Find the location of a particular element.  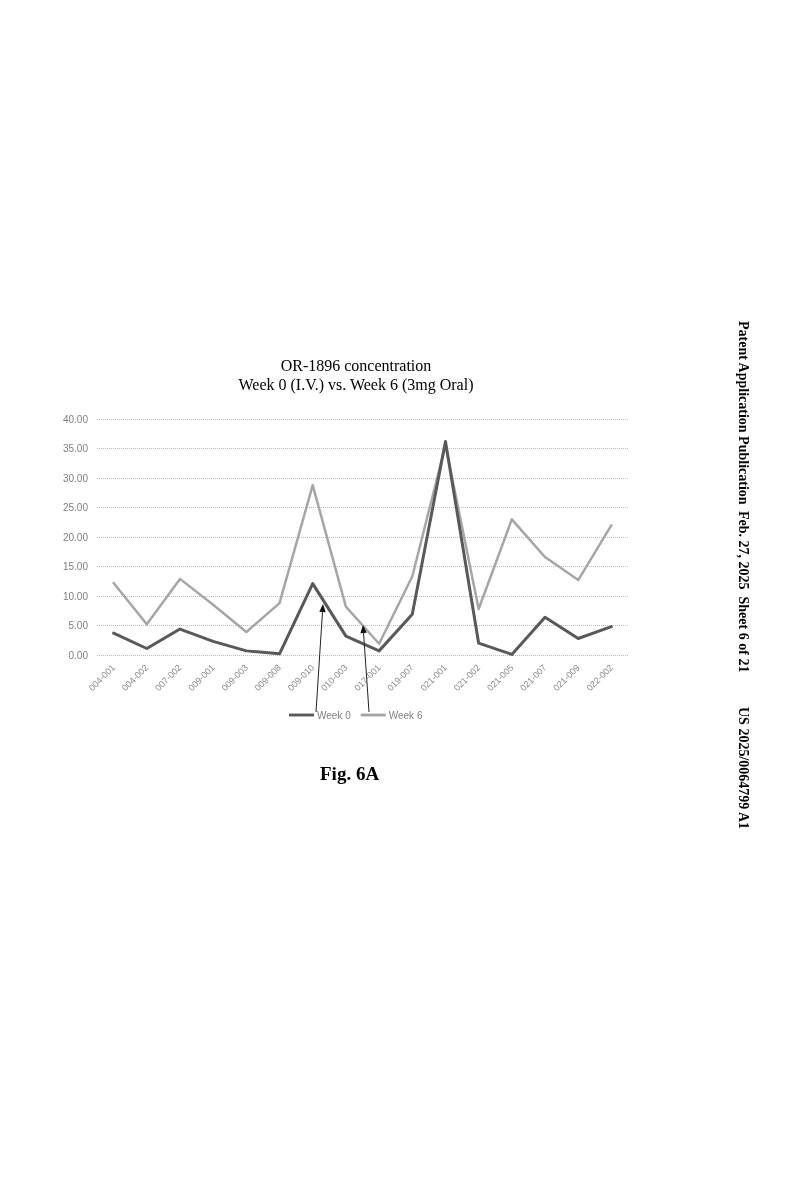

chart-subtitle: Week 0 (I.V.) vs. Week 6 (3mg Oral) is located at coordinates (356, 384).